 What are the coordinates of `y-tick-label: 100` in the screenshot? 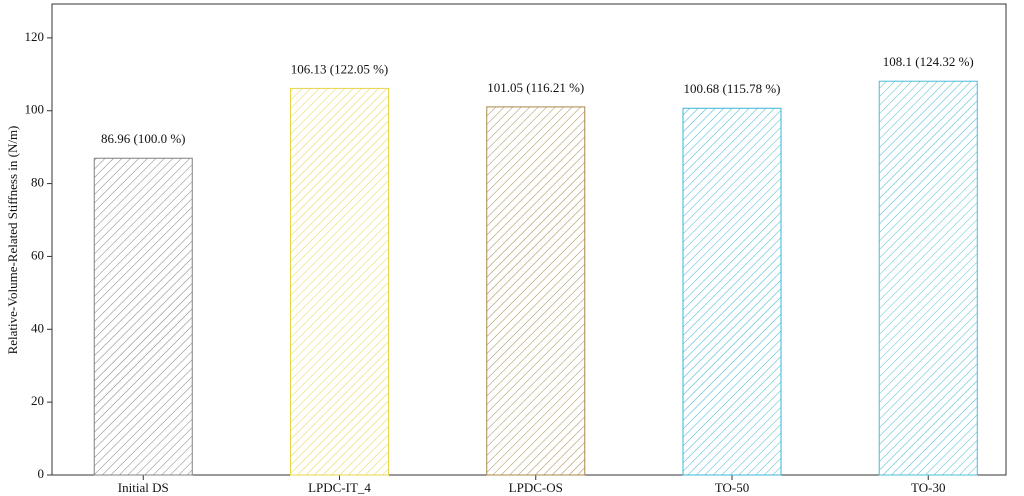 It's located at (35, 109).